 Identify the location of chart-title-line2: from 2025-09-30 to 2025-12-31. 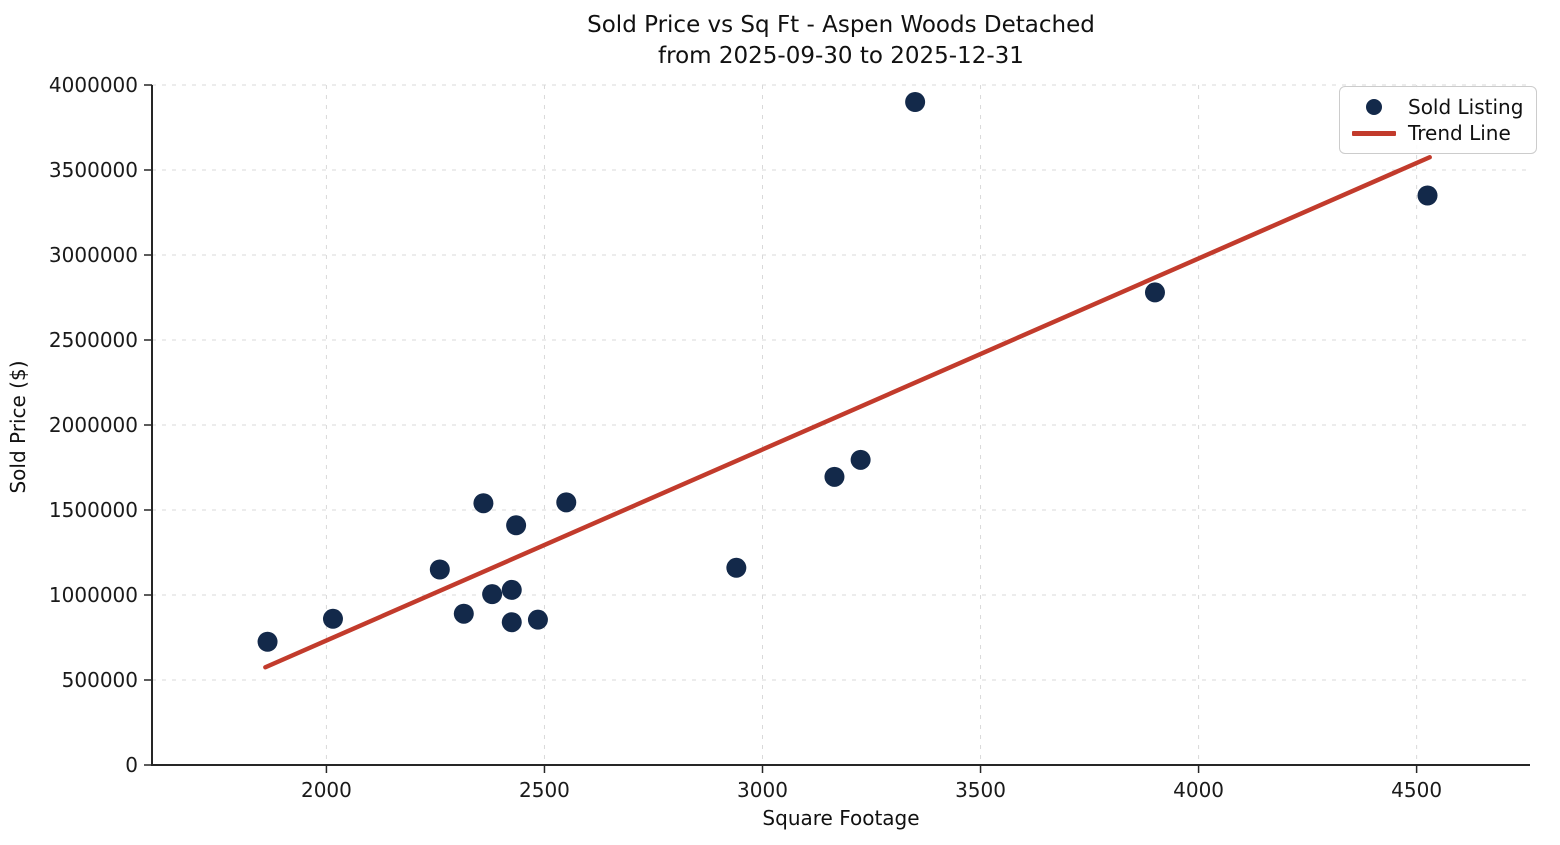
(841, 56).